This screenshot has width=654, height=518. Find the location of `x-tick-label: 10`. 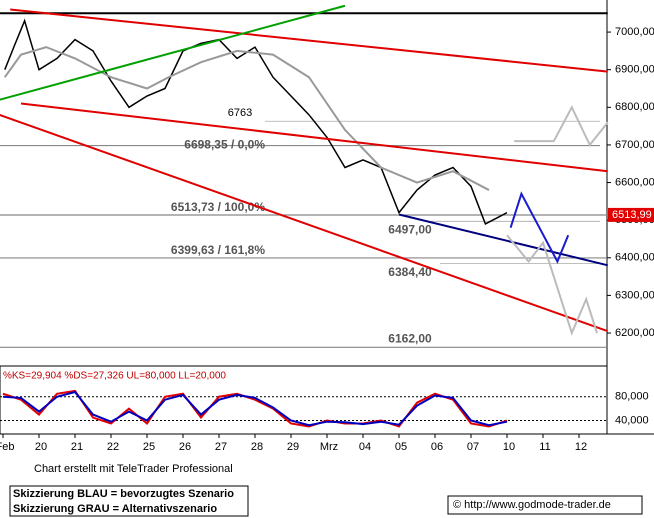

x-tick-label: 10 is located at coordinates (509, 447).